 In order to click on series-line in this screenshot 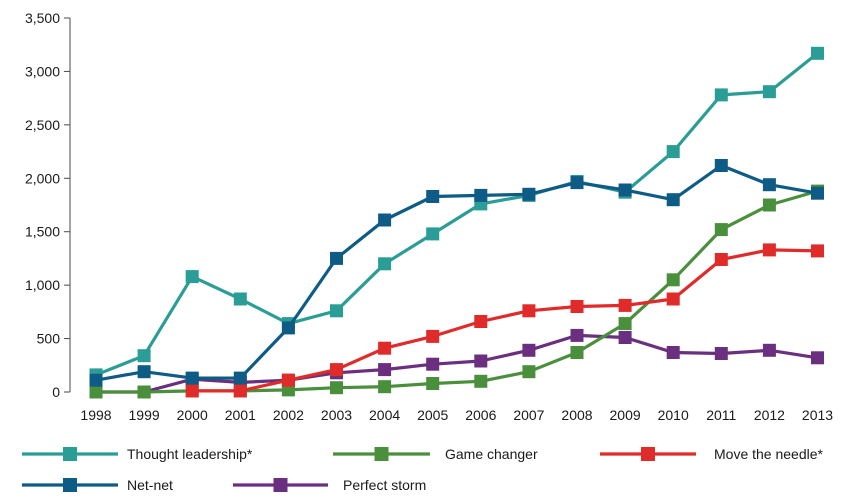, I will do `click(457, 363)`.